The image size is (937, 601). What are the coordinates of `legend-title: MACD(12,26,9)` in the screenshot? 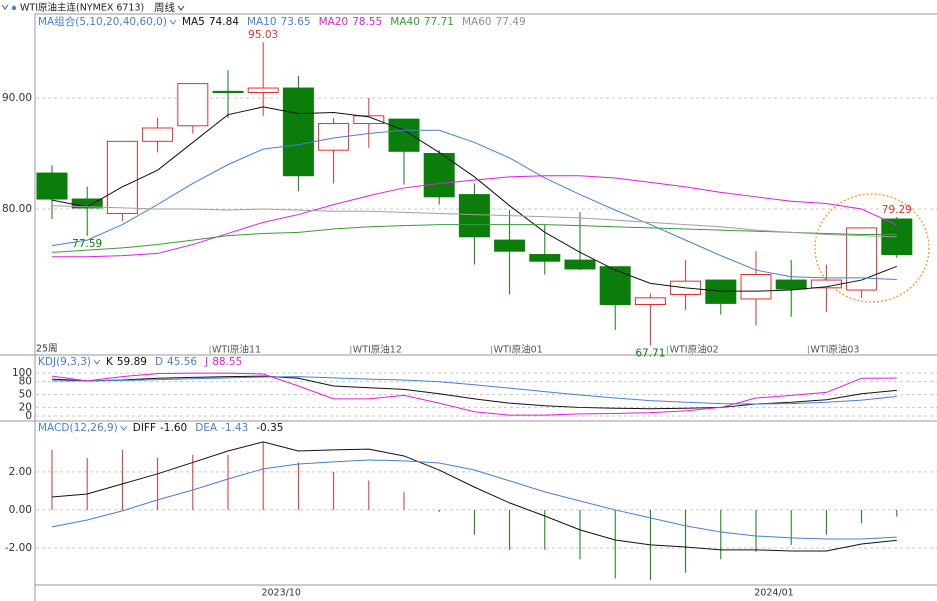 It's located at (78, 428).